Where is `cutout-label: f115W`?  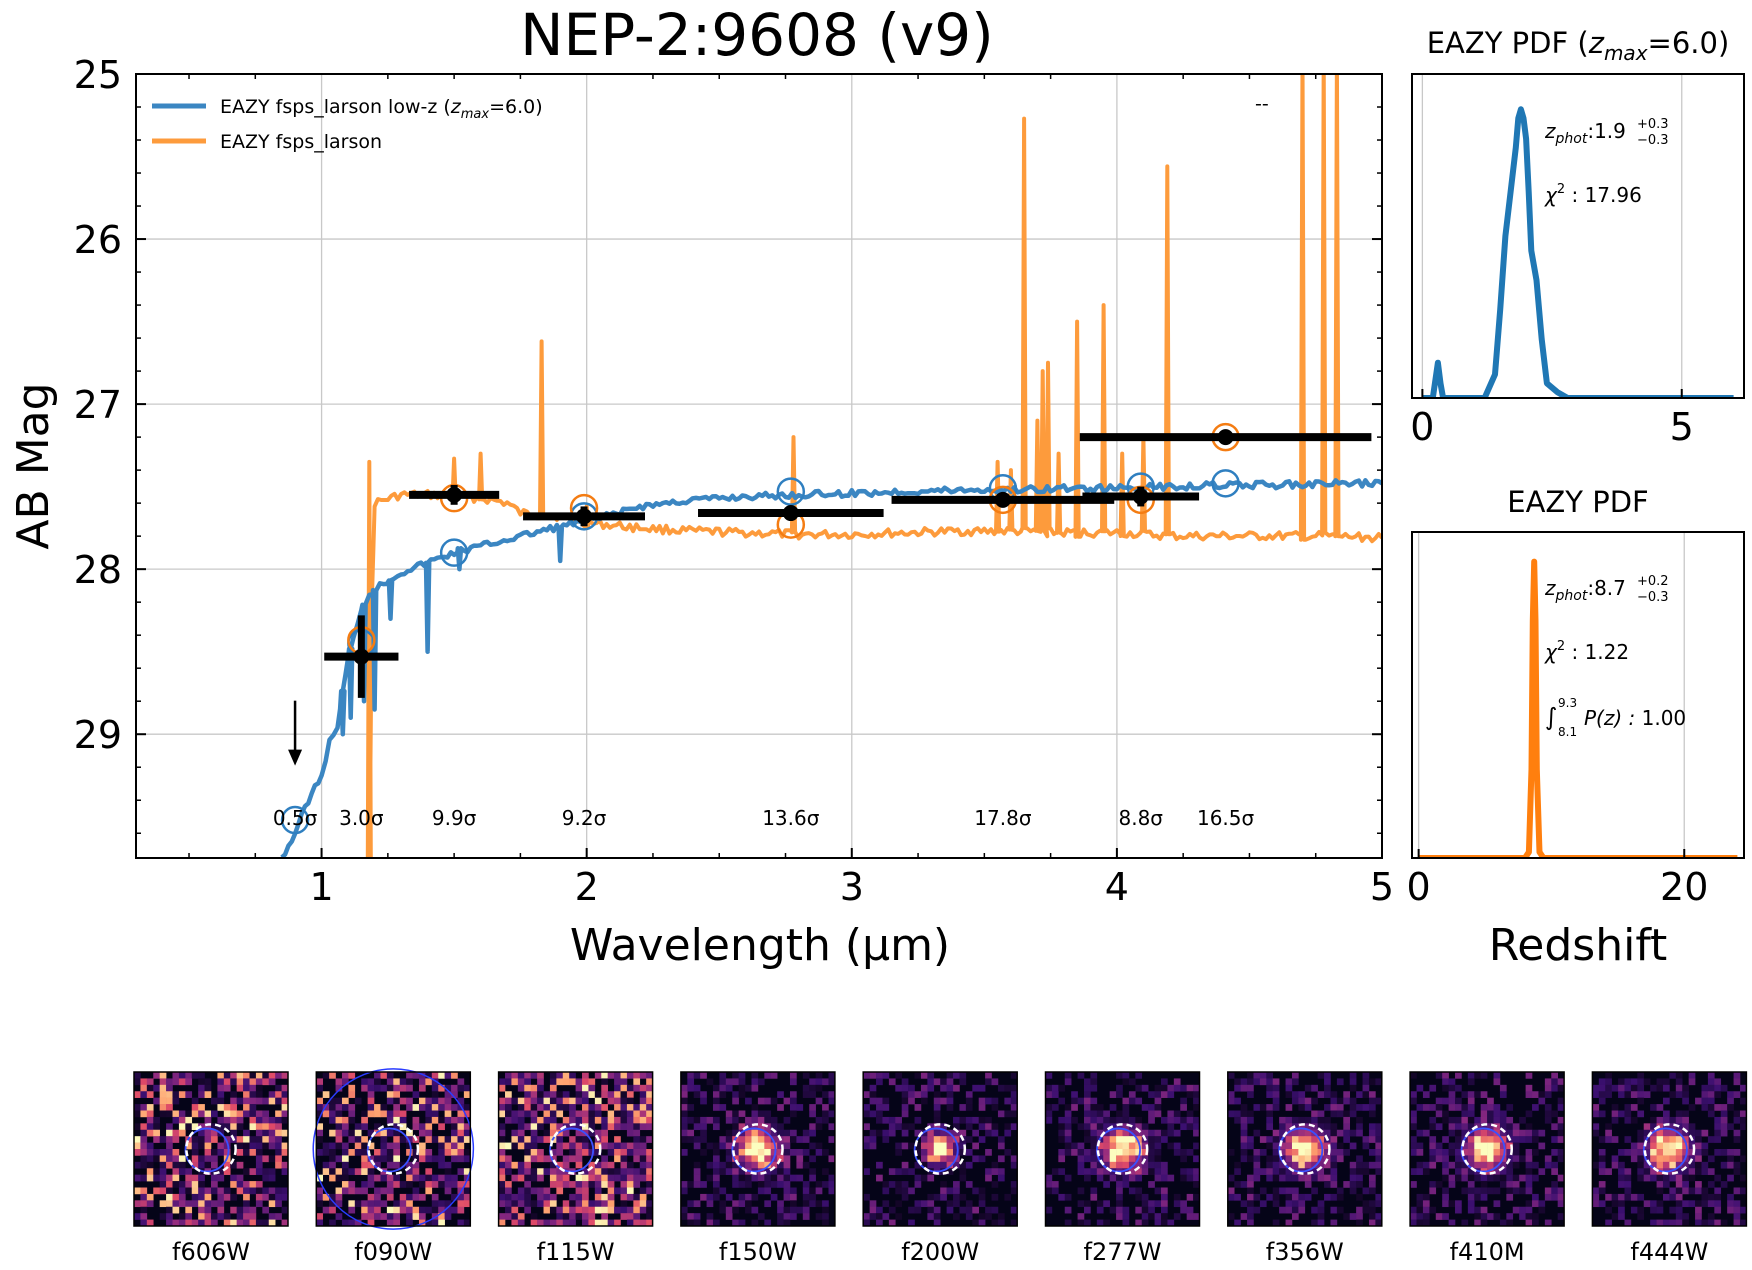
cutout-label: f115W is located at coordinates (576, 1252).